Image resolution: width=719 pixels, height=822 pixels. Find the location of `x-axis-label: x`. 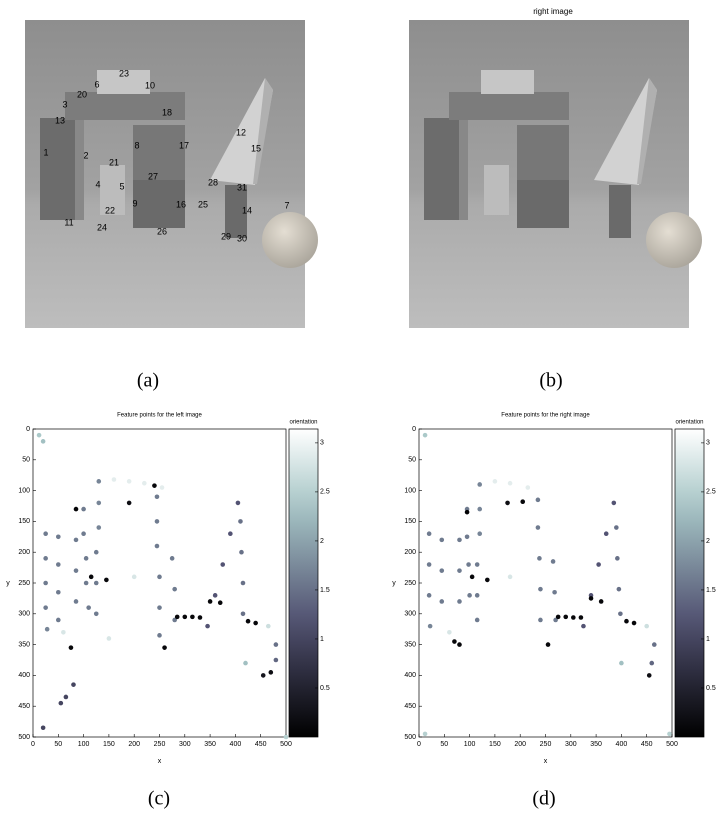

x-axis-label: x is located at coordinates (160, 761).